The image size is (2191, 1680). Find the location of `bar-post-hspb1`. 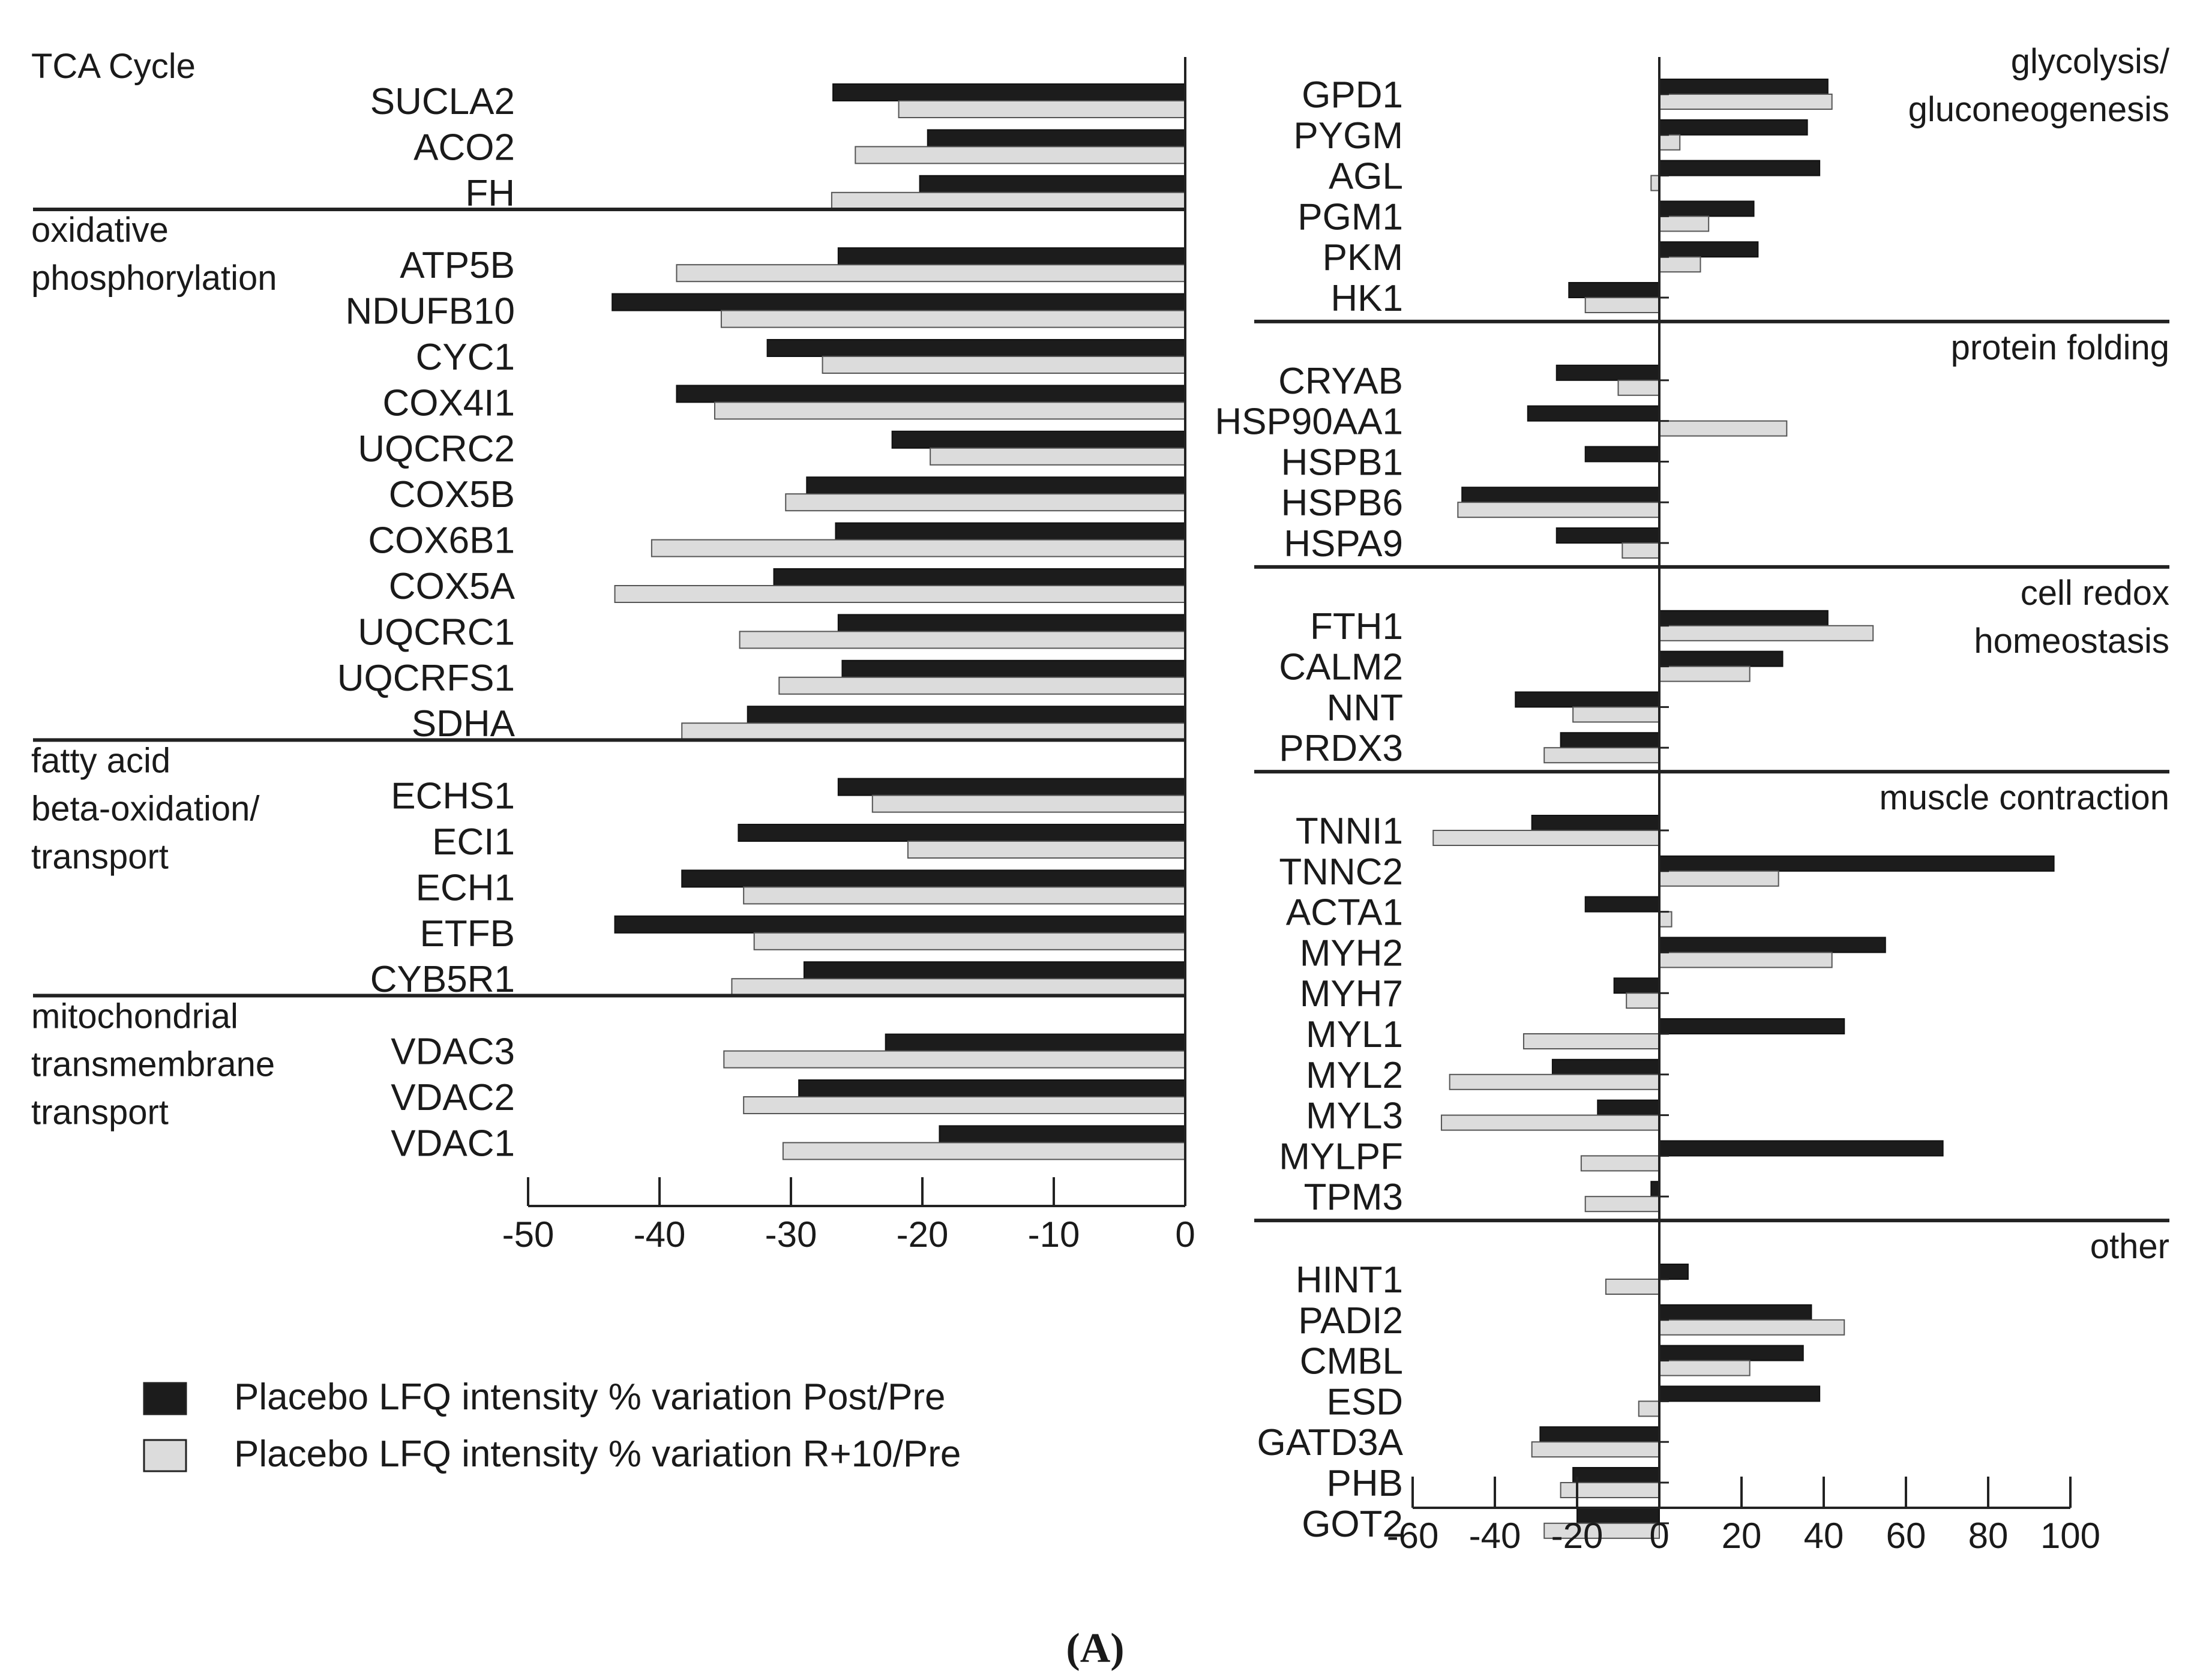

bar-post-hspb1 is located at coordinates (1622, 454).